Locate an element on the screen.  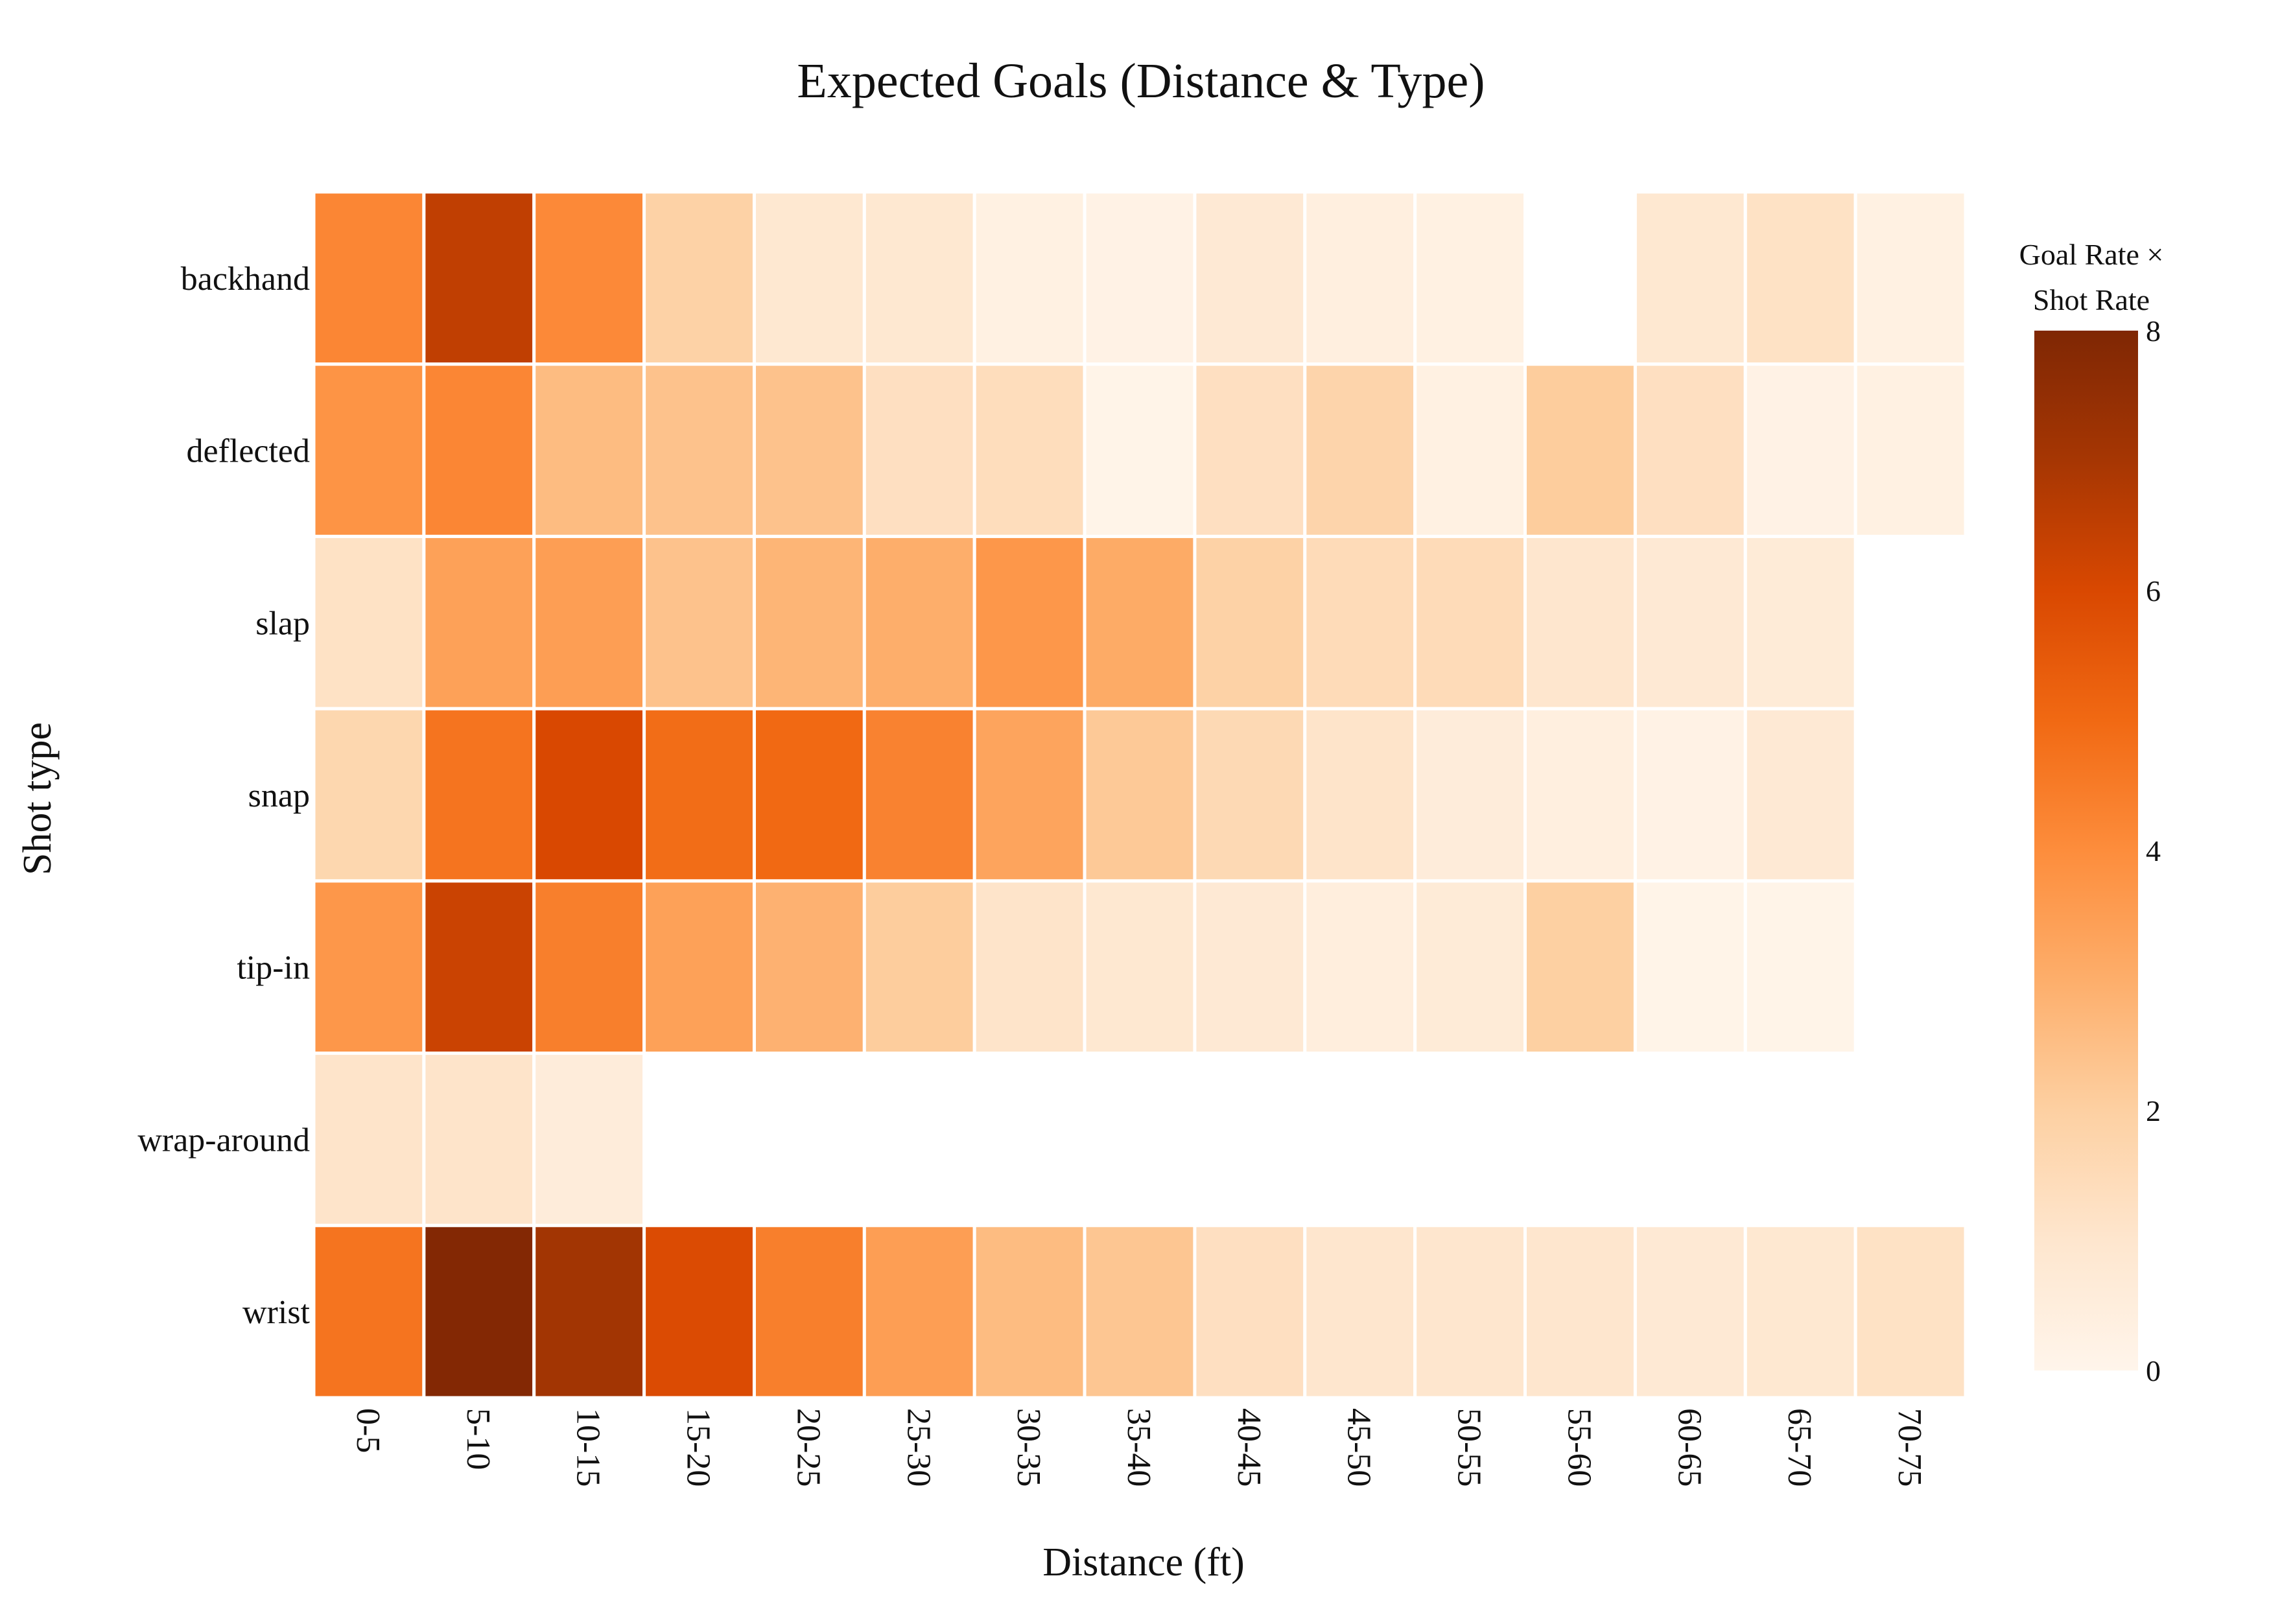
y-axis-title: Shot type is located at coordinates (38, 798).